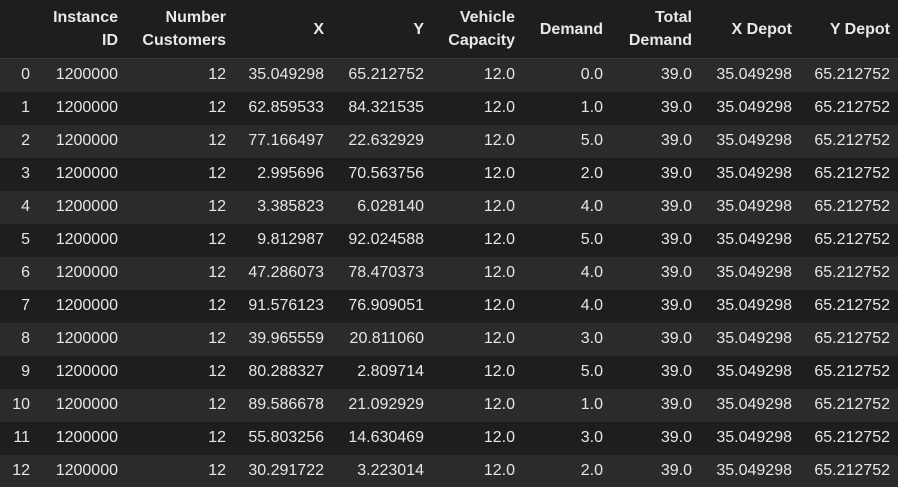  I want to click on cell-x: 80.288327, so click(286, 371).